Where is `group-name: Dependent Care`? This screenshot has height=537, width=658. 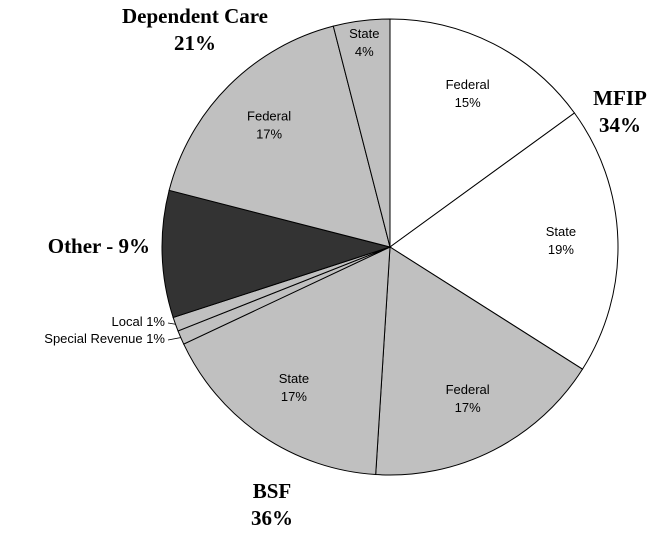
group-name: Dependent Care is located at coordinates (195, 16).